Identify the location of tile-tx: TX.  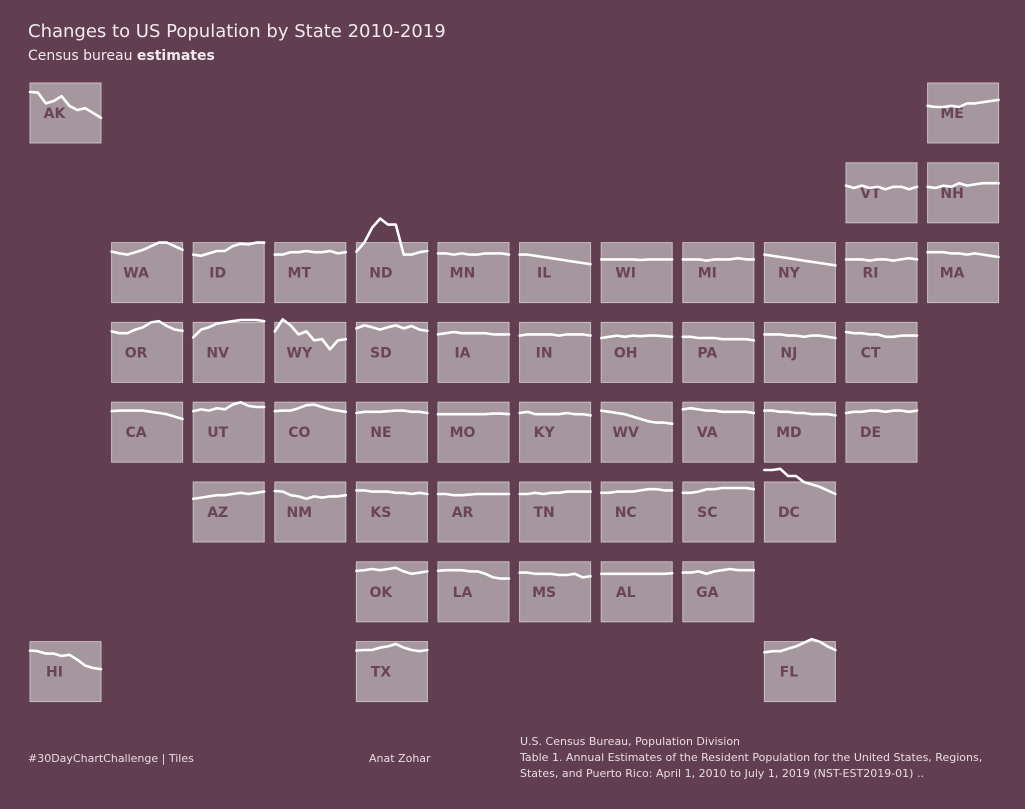
(392, 672).